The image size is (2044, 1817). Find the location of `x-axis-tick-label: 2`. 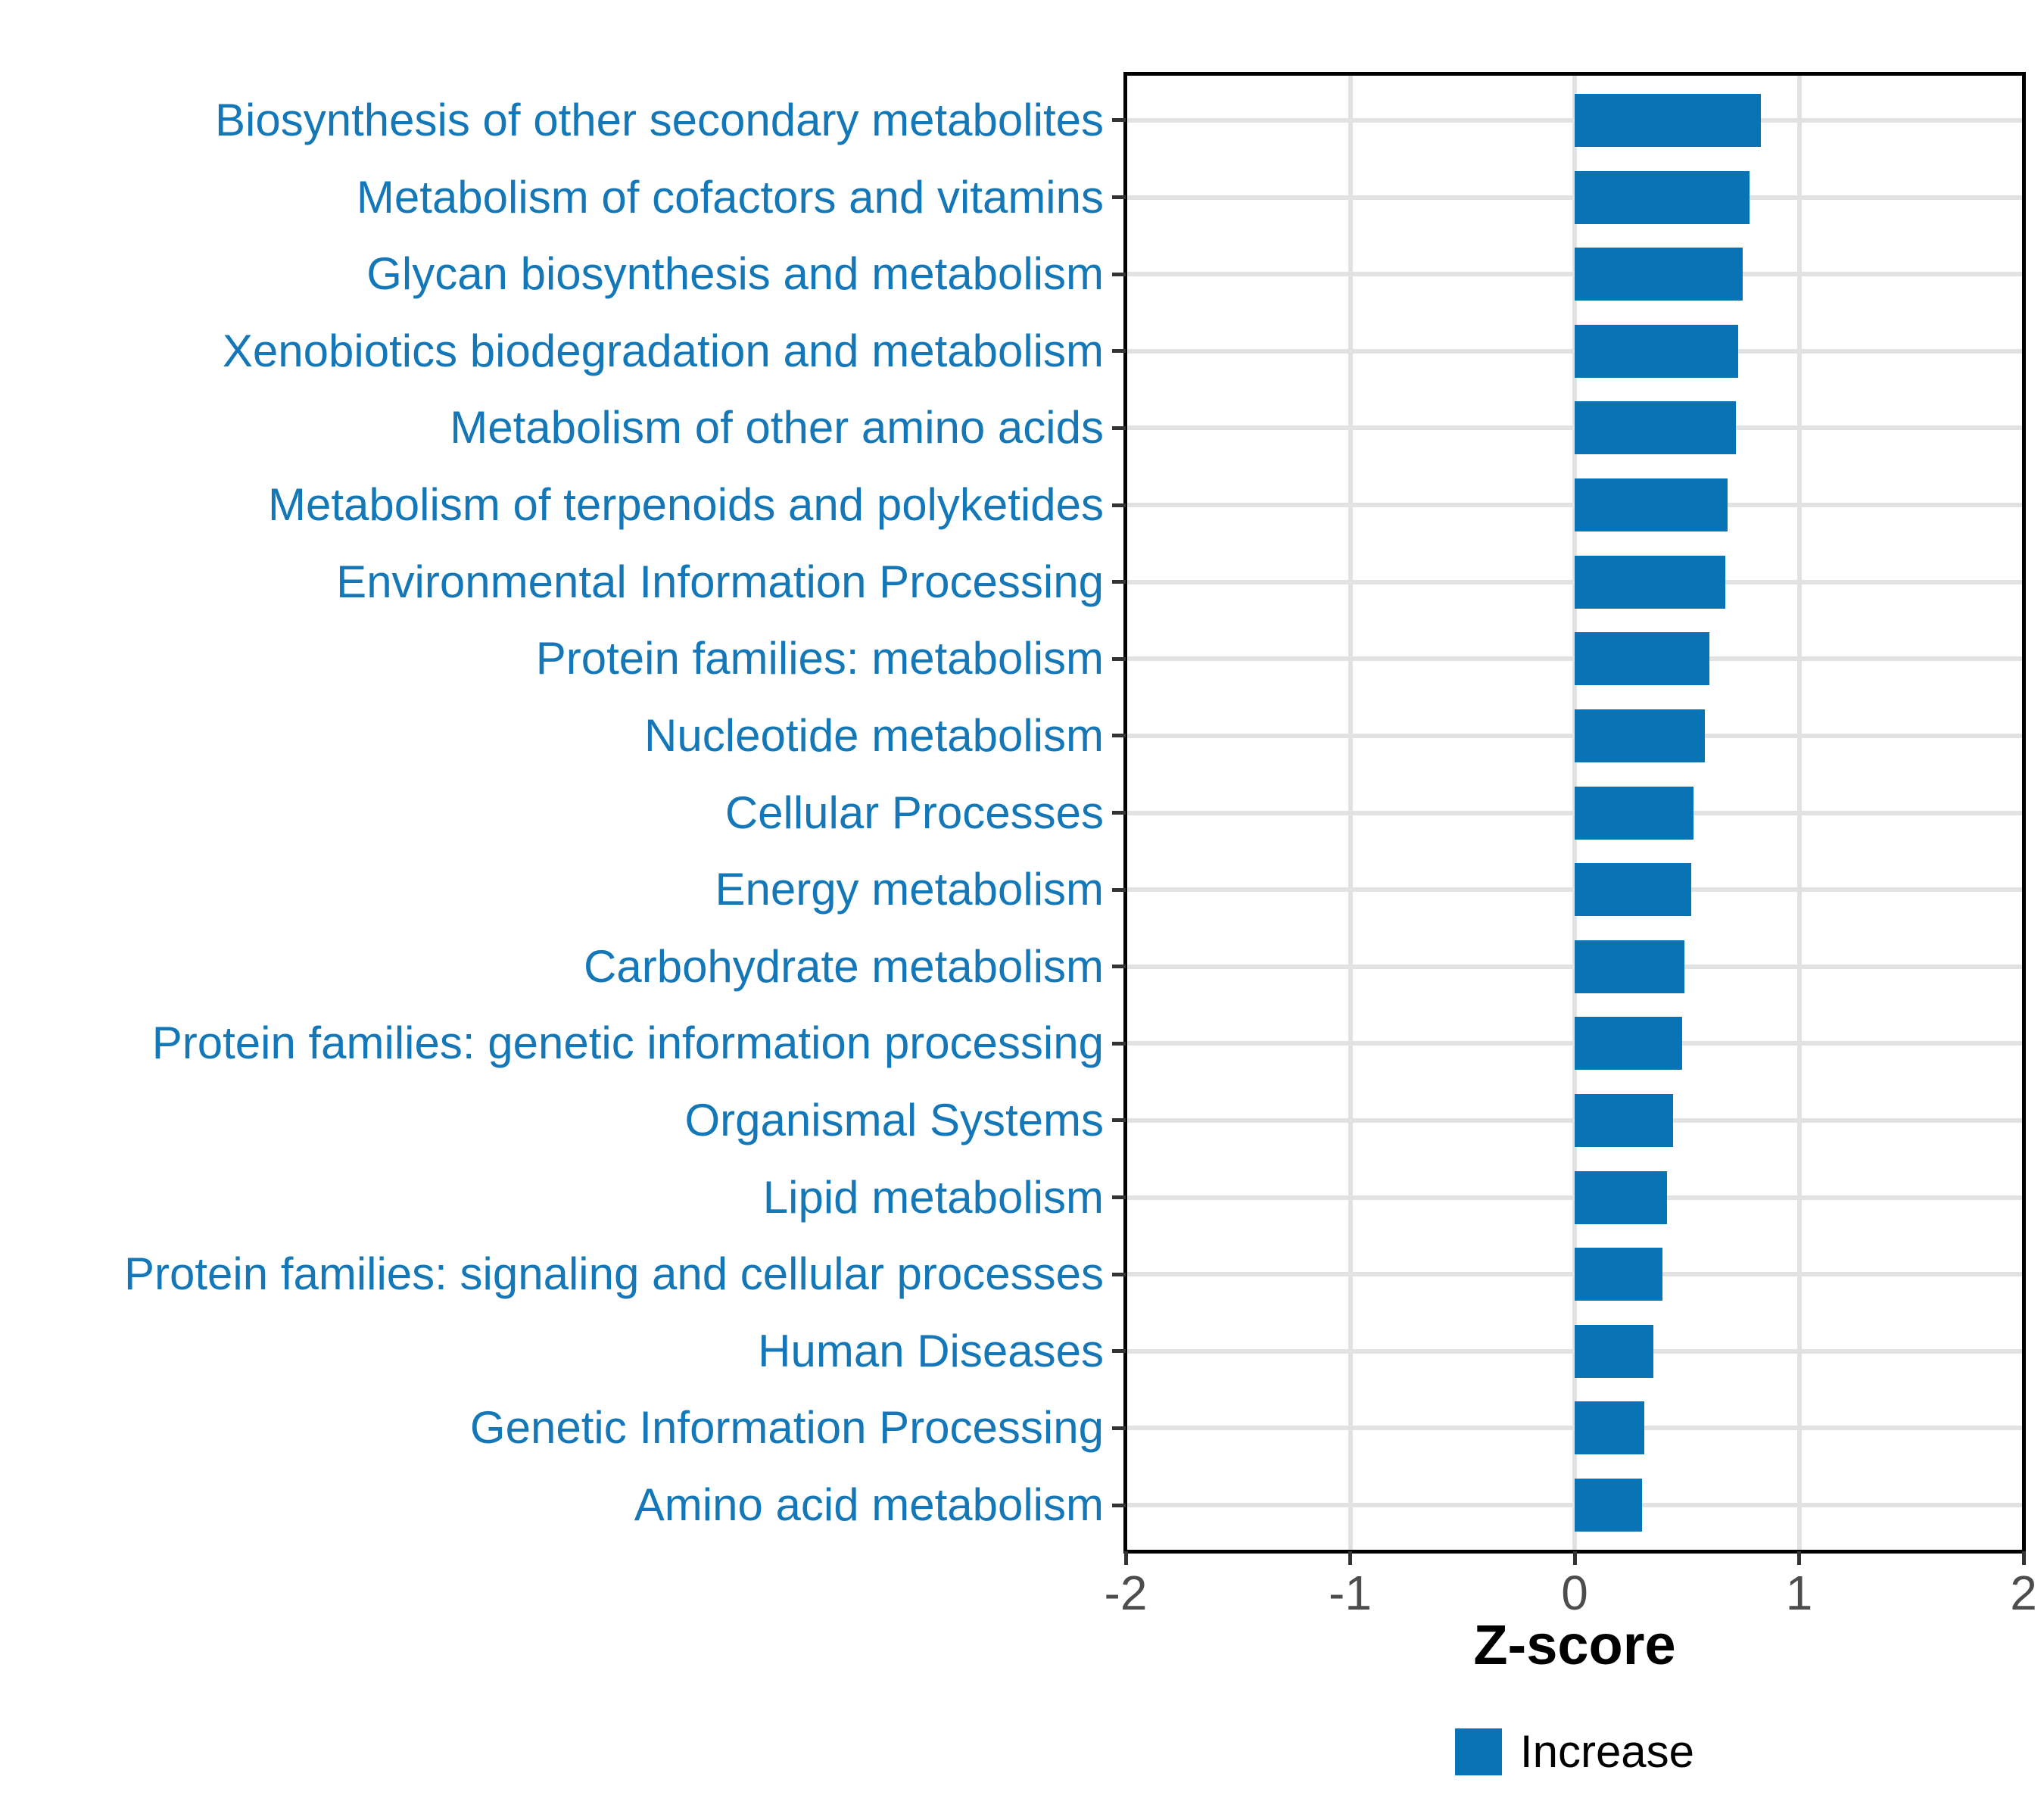

x-axis-tick-label: 2 is located at coordinates (2023, 1593).